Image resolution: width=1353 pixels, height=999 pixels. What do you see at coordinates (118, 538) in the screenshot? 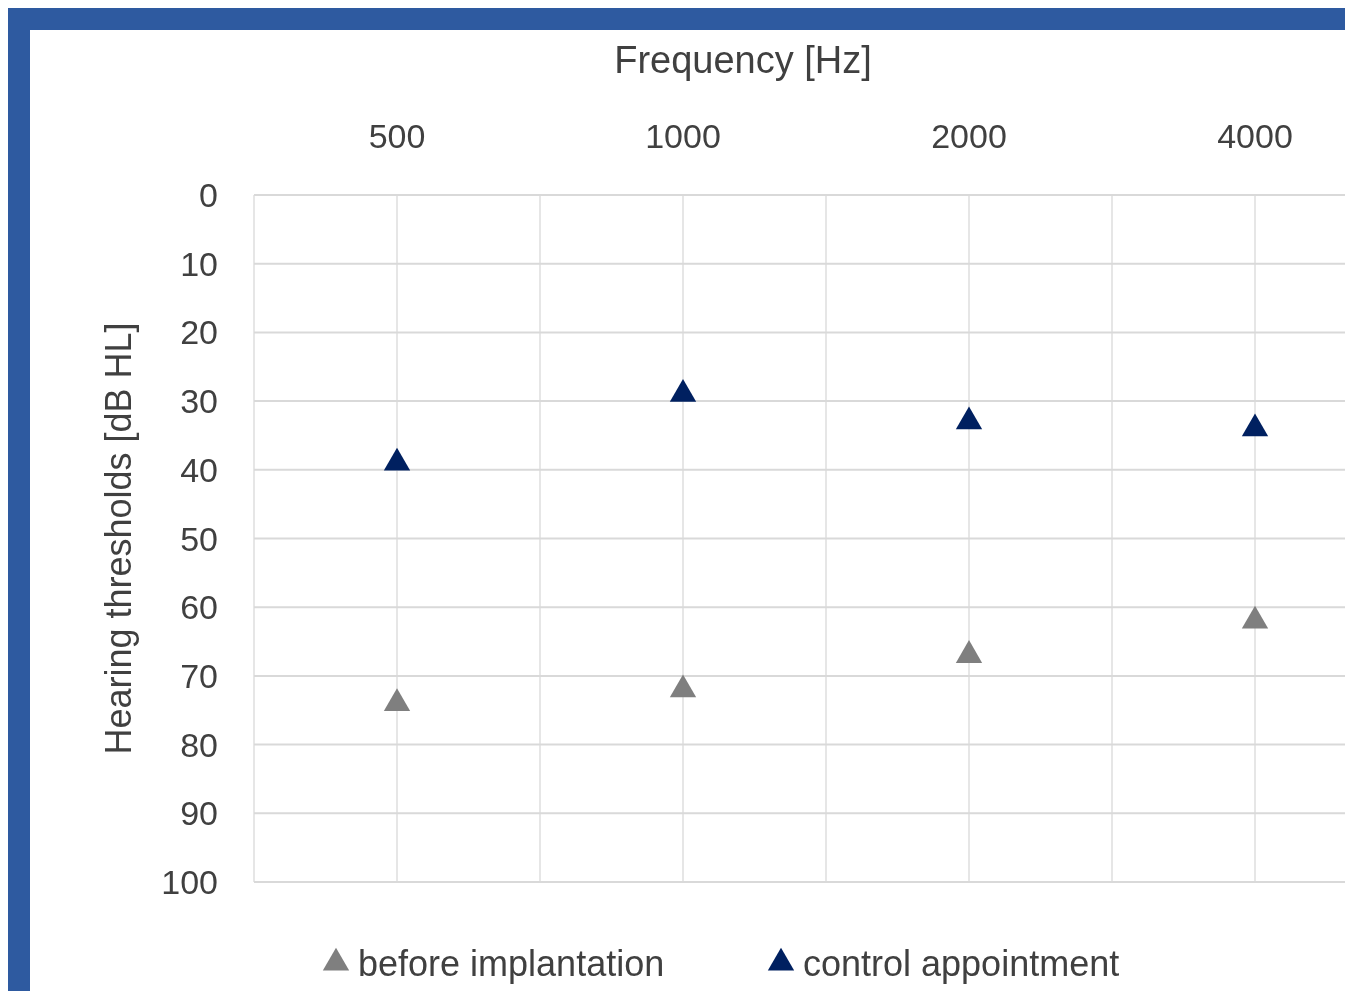
I see `y-axis-title: Hearing thresholds [dB HL]` at bounding box center [118, 538].